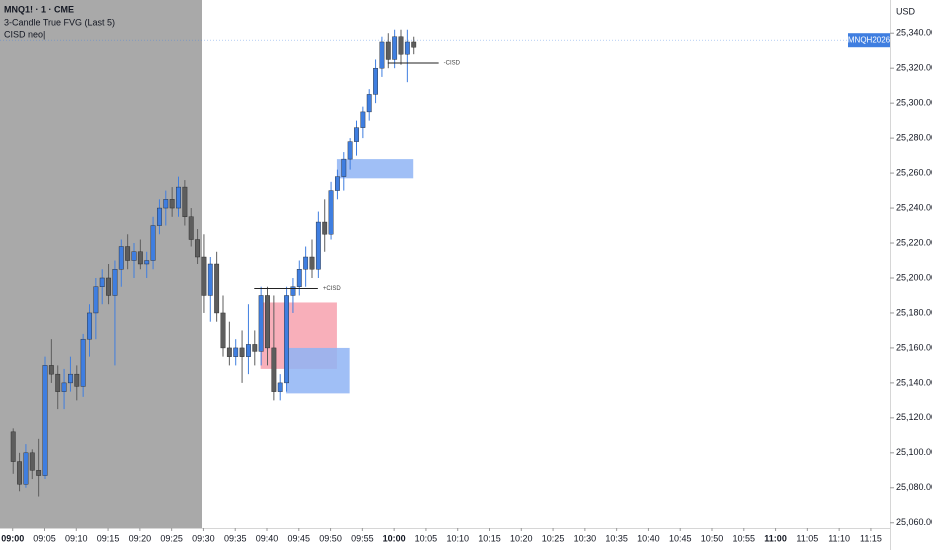 This screenshot has width=932, height=550. Describe the element at coordinates (914, 277) in the screenshot. I see `y-tick-label: 25,200.00` at that location.